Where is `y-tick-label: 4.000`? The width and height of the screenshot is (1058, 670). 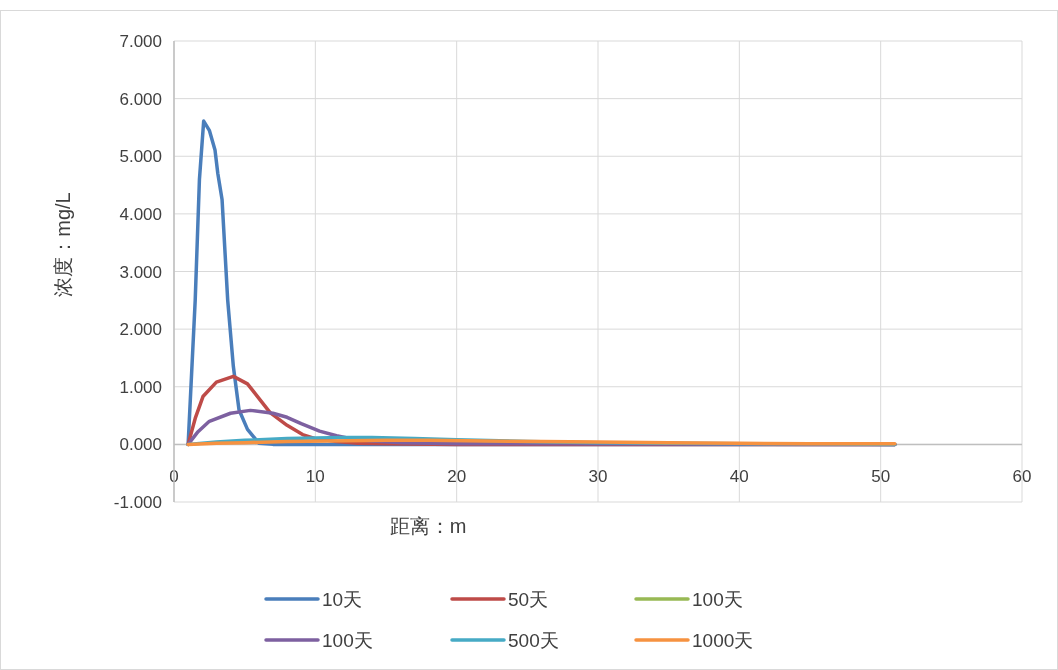
y-tick-label: 4.000 is located at coordinates (140, 214).